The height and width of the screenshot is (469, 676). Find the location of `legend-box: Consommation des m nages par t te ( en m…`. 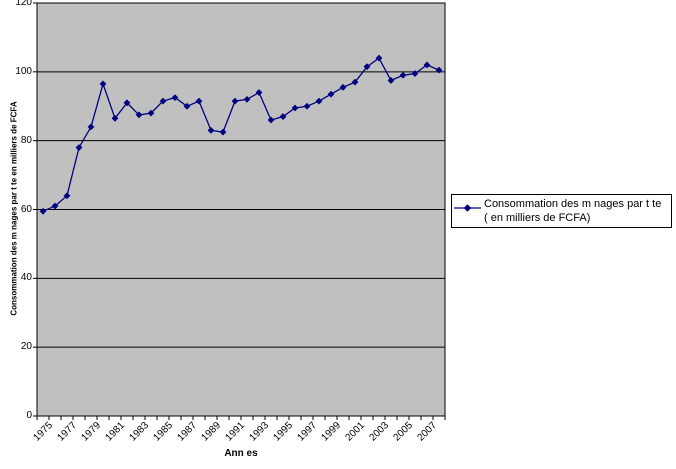

legend-box: Consommation des m nages par t te ( en m… is located at coordinates (561, 211).